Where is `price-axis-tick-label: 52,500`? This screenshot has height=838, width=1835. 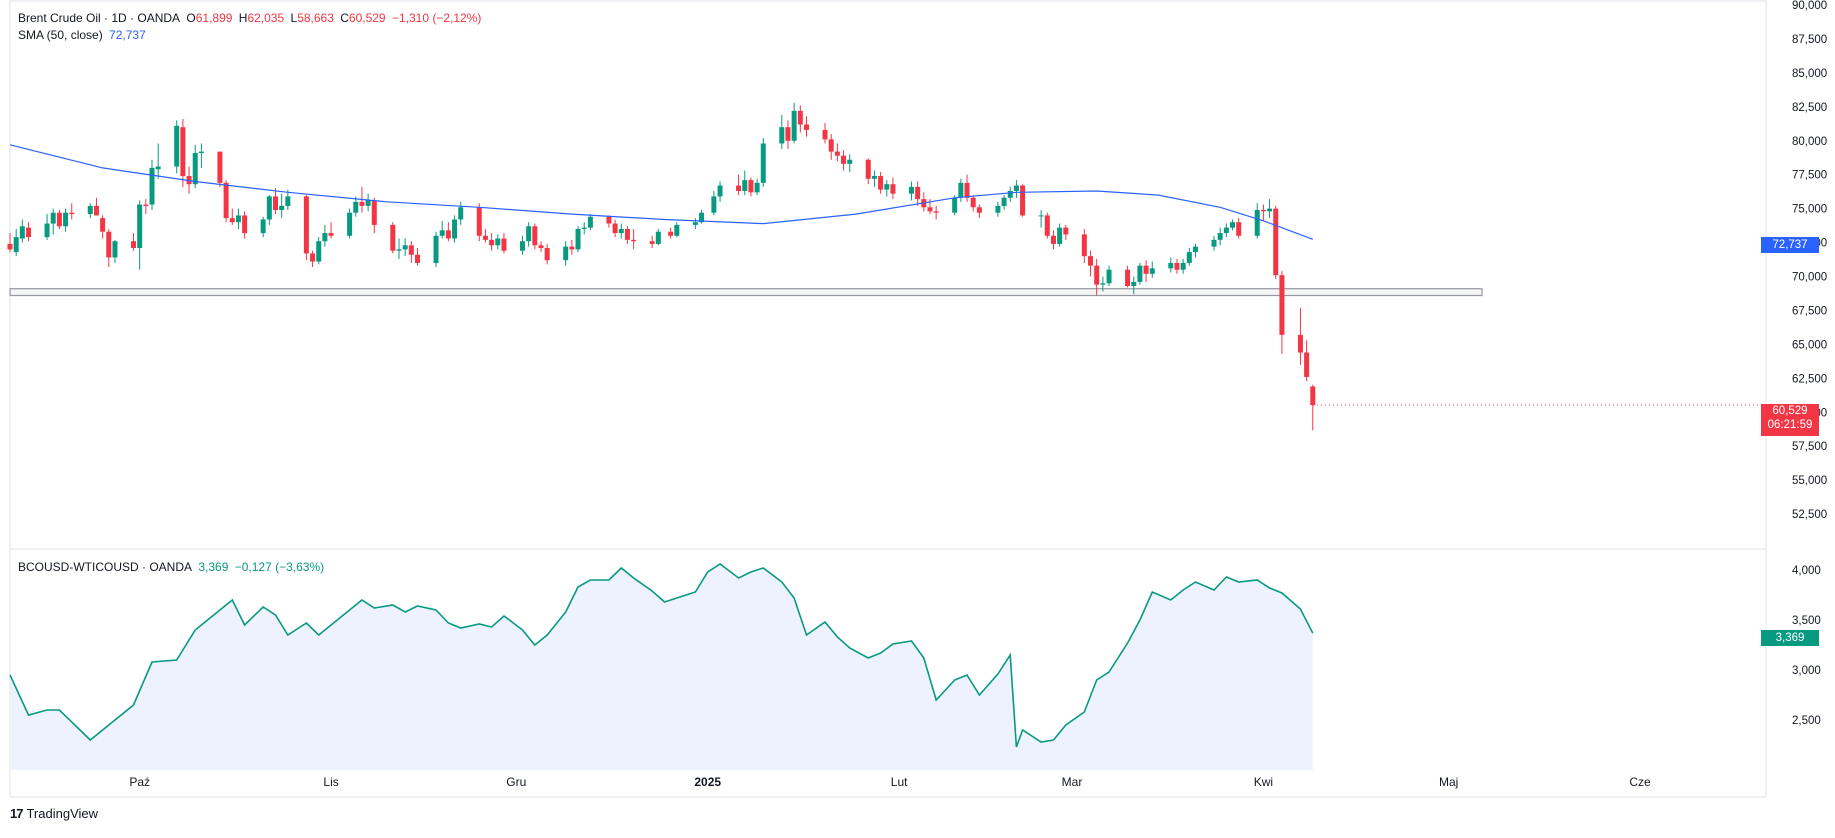 price-axis-tick-label: 52,500 is located at coordinates (1809, 515).